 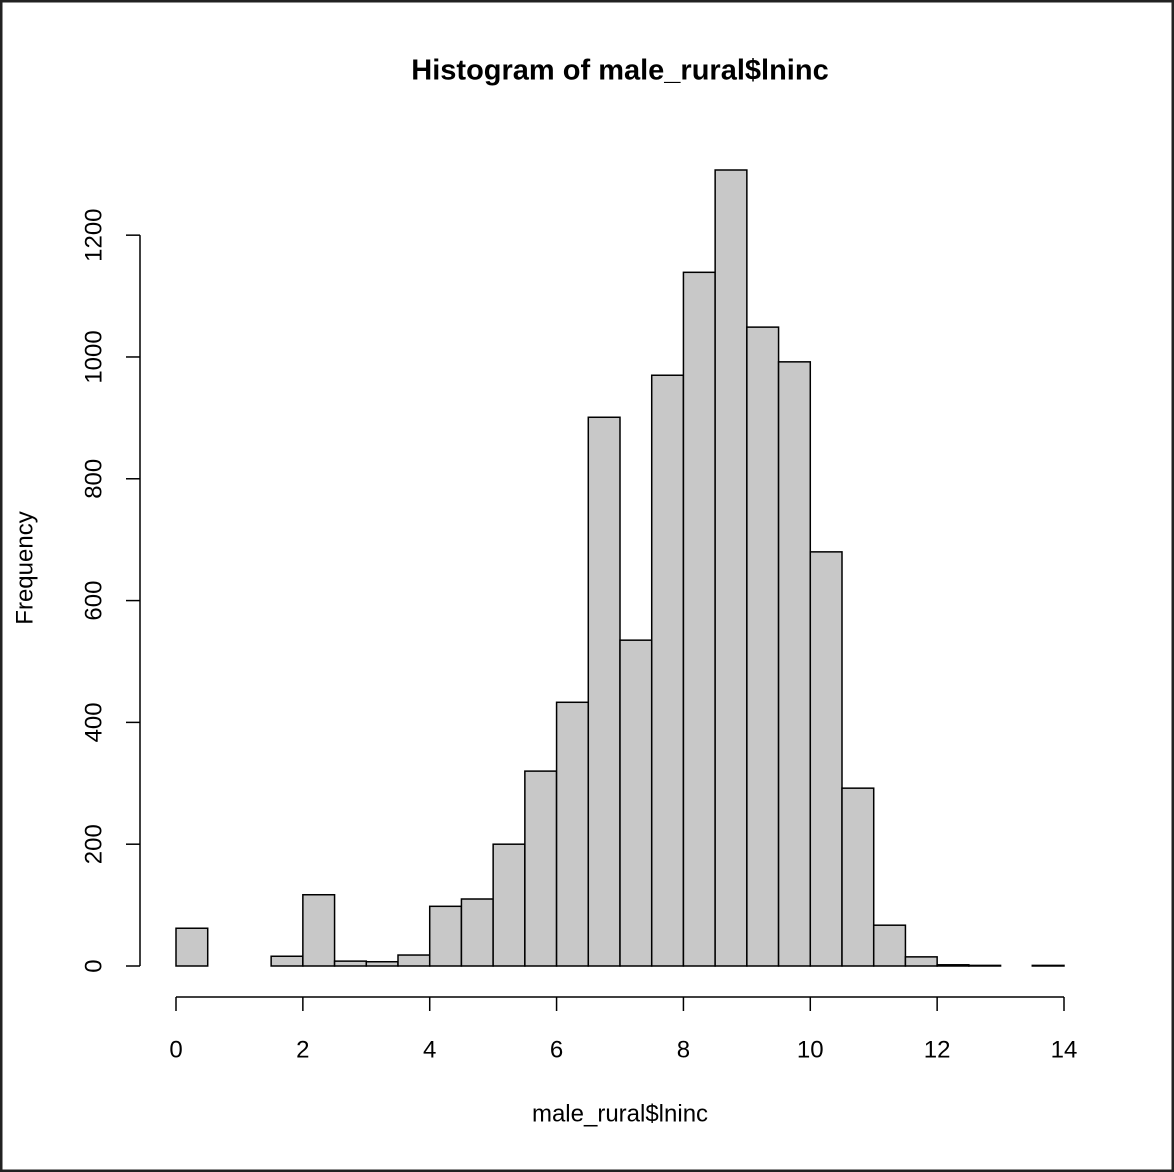 I want to click on x-tick-label: 4, so click(x=429, y=1049).